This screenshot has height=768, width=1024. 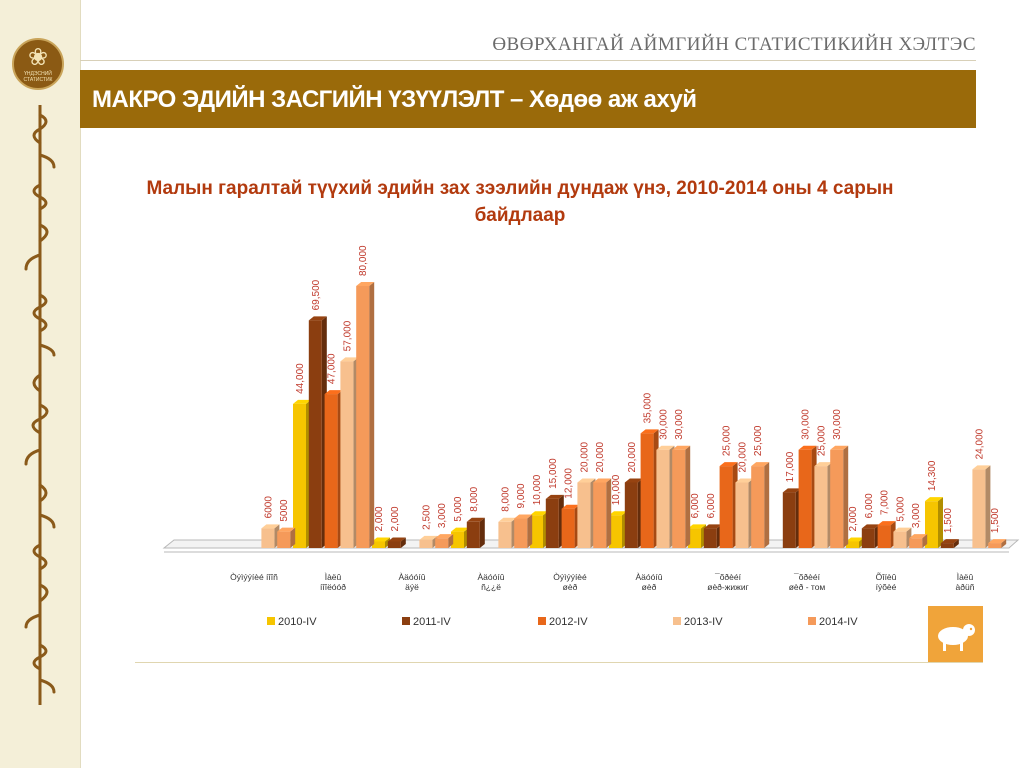 What do you see at coordinates (790, 466) in the screenshot?
I see `data-label: 17,000` at bounding box center [790, 466].